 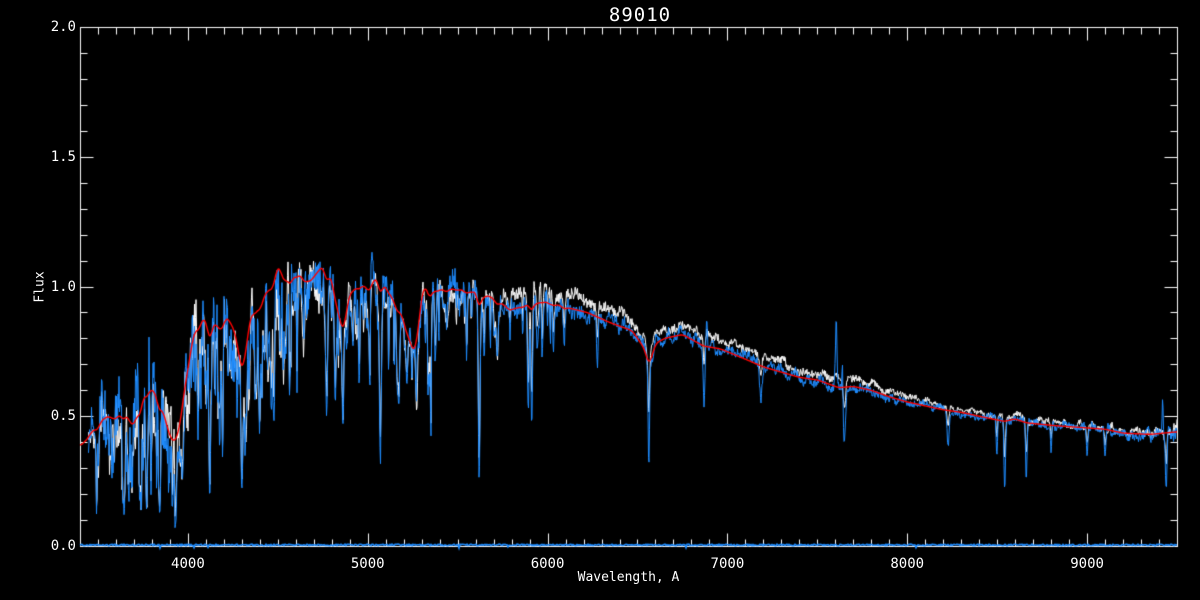 What do you see at coordinates (1087, 564) in the screenshot?
I see `x-tick-label: 9000` at bounding box center [1087, 564].